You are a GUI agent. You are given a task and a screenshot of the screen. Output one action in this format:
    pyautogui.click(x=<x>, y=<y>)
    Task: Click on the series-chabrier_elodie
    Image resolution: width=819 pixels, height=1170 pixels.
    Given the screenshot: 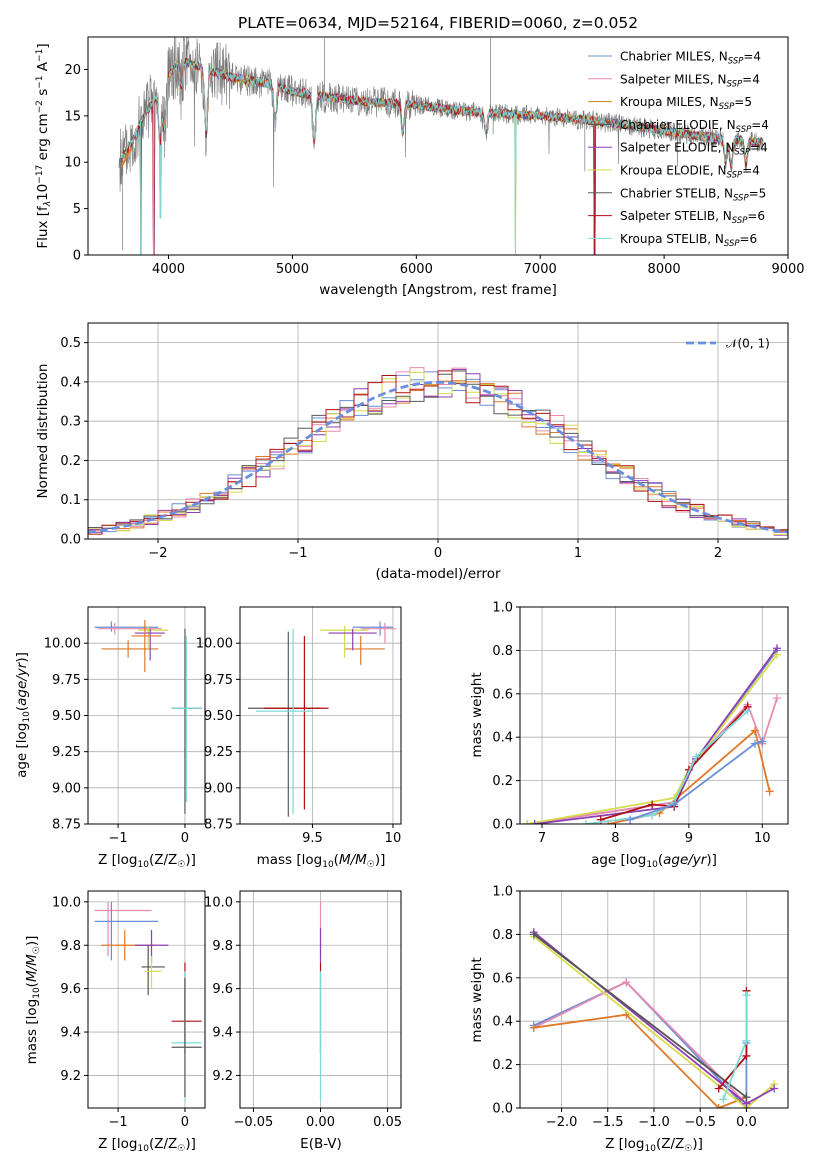 What is the action you would take?
    pyautogui.click(x=640, y=1016)
    